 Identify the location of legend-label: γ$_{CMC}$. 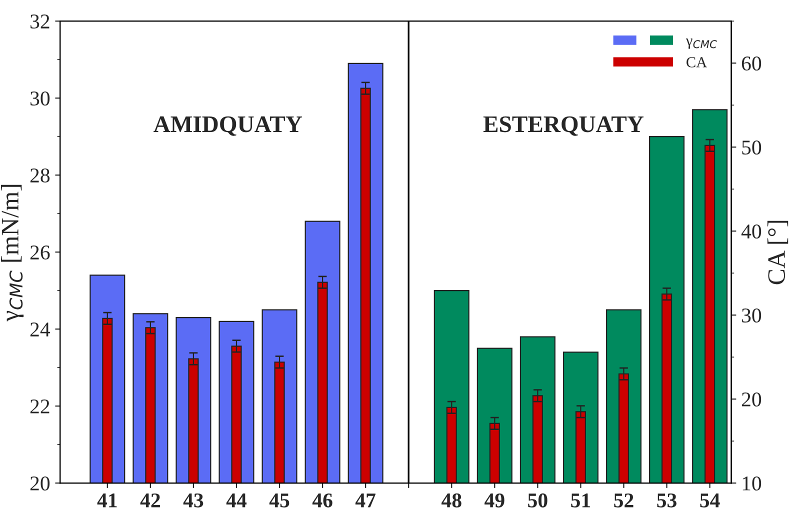
(701, 43).